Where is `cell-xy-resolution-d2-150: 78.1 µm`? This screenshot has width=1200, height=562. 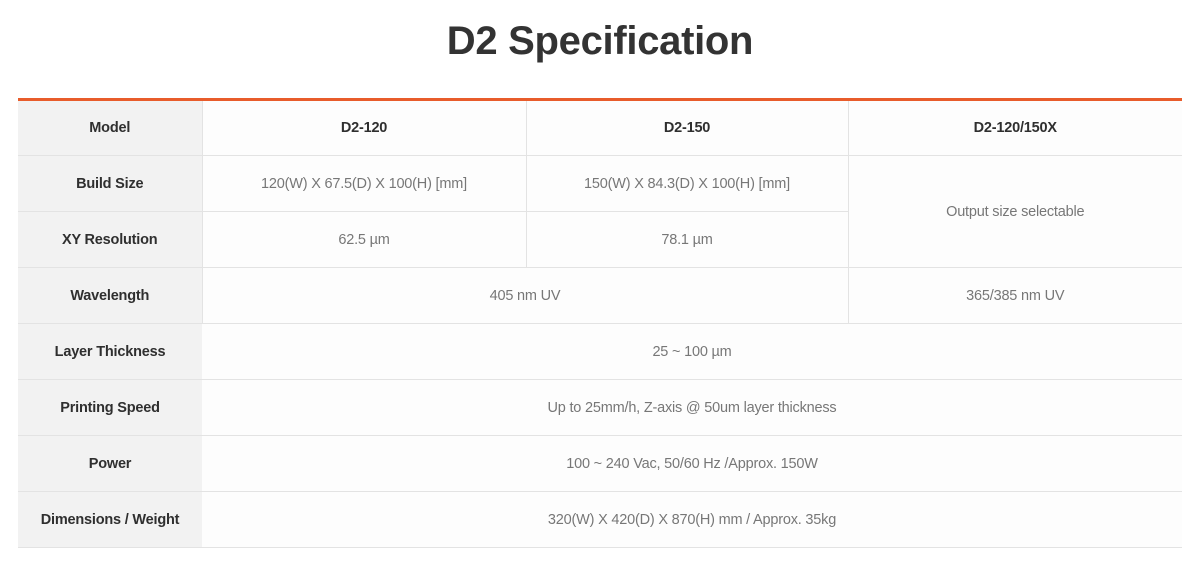
cell-xy-resolution-d2-150: 78.1 µm is located at coordinates (687, 239).